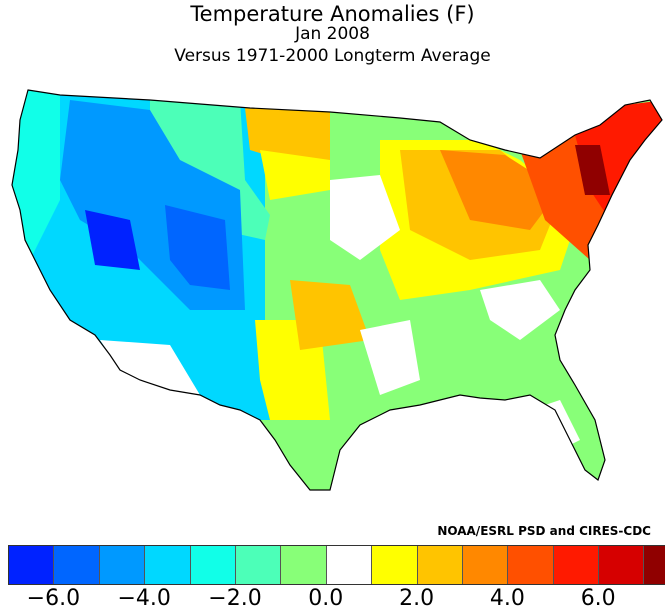 This screenshot has height=611, width=665. I want to click on region-lower-mississippi-zero, so click(390, 357).